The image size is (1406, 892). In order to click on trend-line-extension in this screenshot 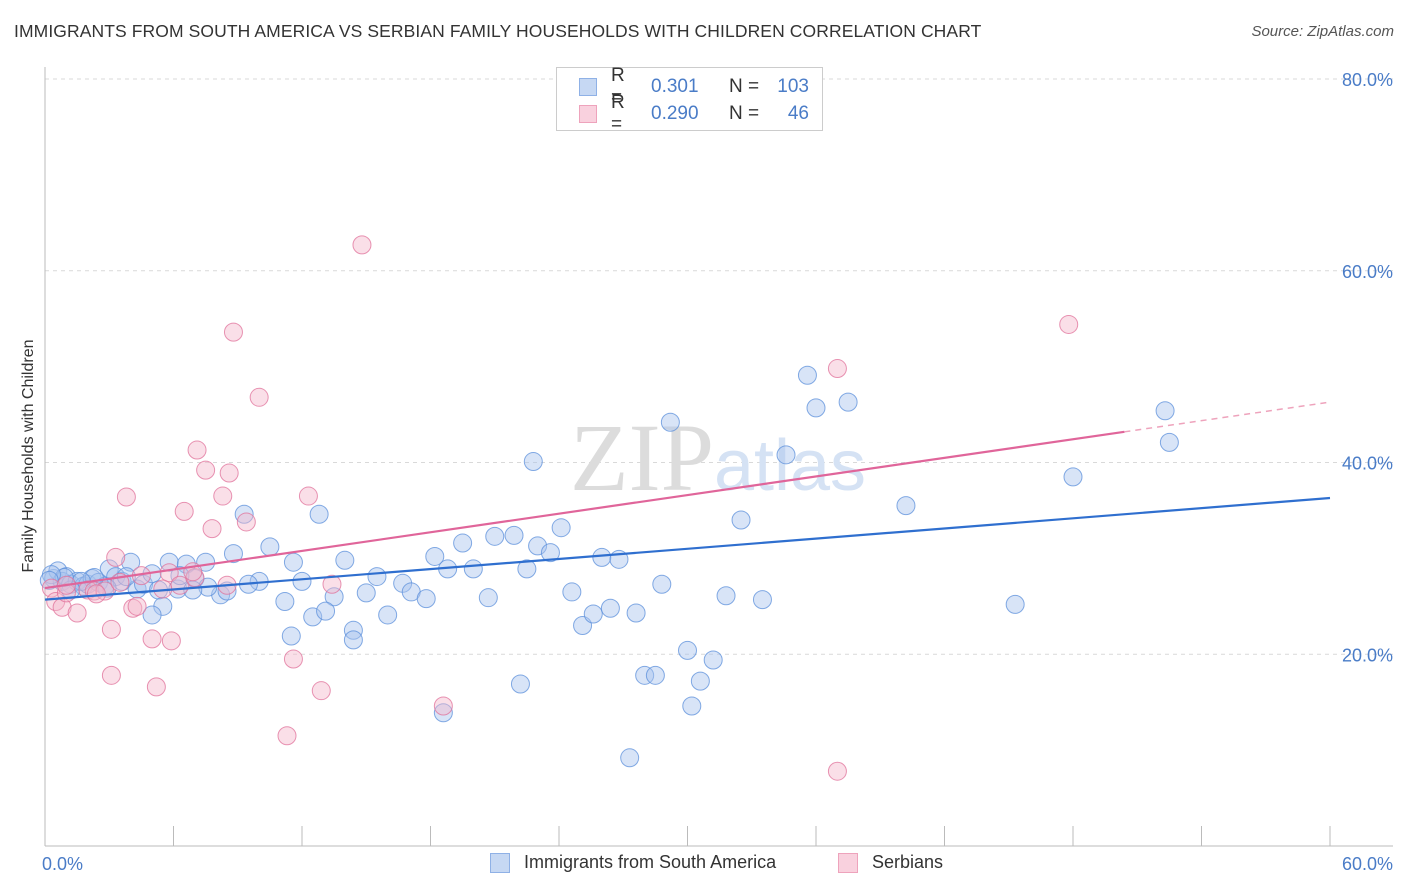, I will do `click(1227, 417)`.